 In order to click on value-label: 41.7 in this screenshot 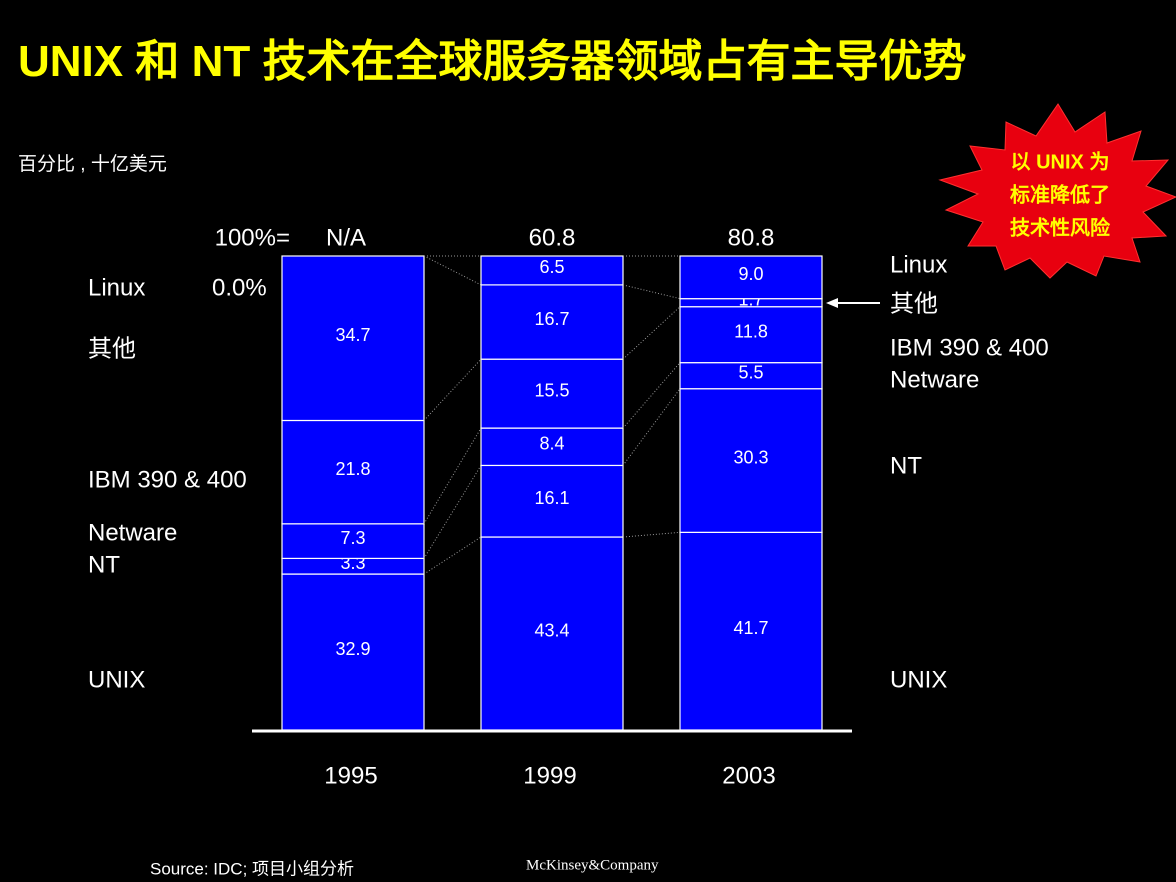, I will do `click(750, 628)`.